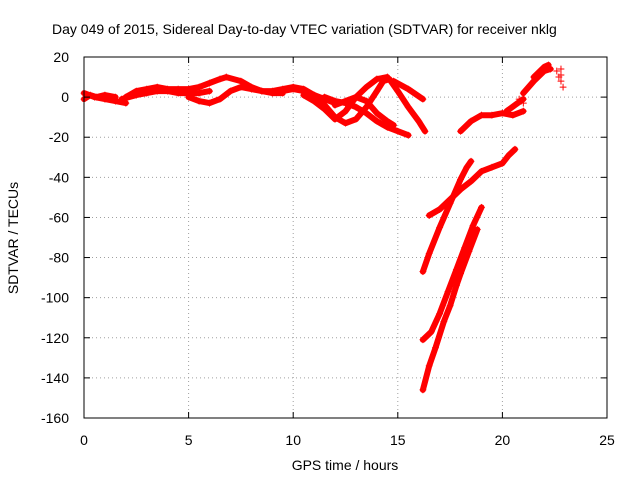 This screenshot has width=640, height=480. I want to click on y-tick-label: -20, so click(59, 137).